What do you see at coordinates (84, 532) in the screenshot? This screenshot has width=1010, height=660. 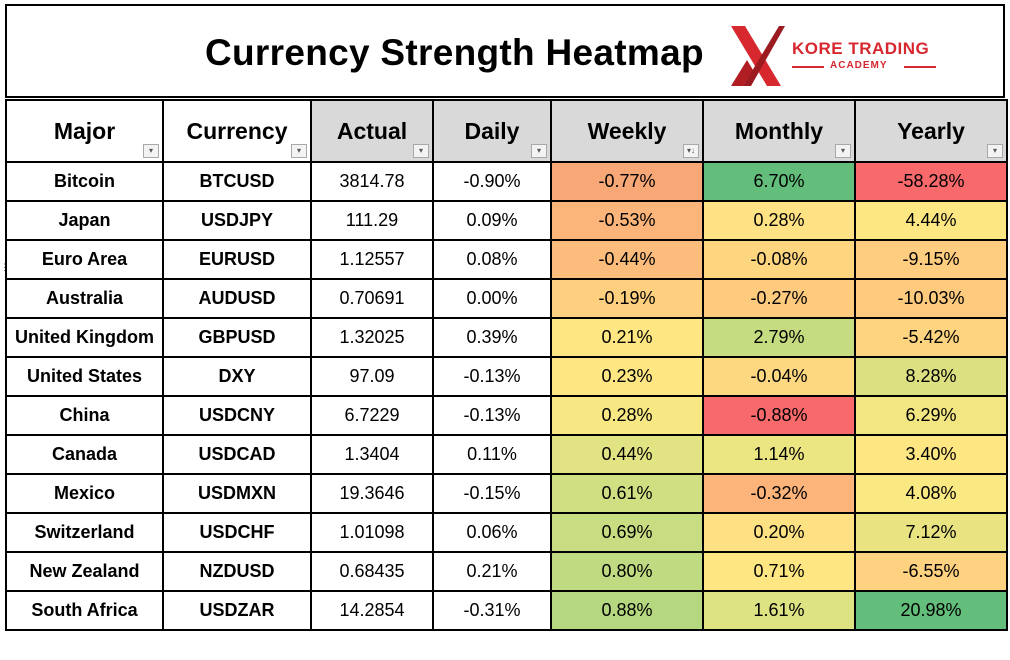 I see `cell-major: Switzerland` at bounding box center [84, 532].